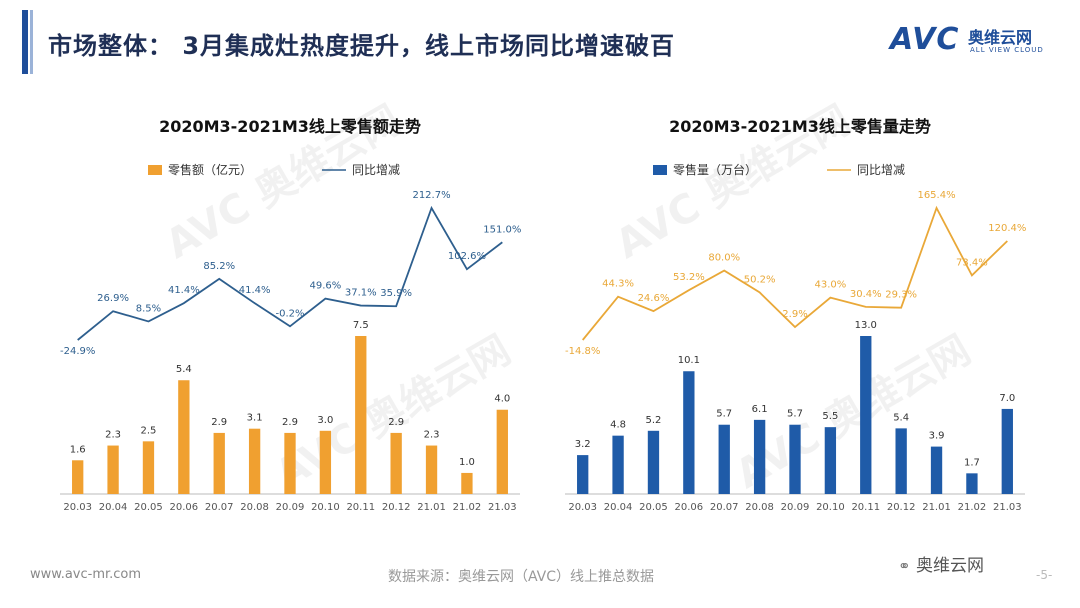 The width and height of the screenshot is (1080, 608). I want to click on bar-value-label: 3.2, so click(583, 444).